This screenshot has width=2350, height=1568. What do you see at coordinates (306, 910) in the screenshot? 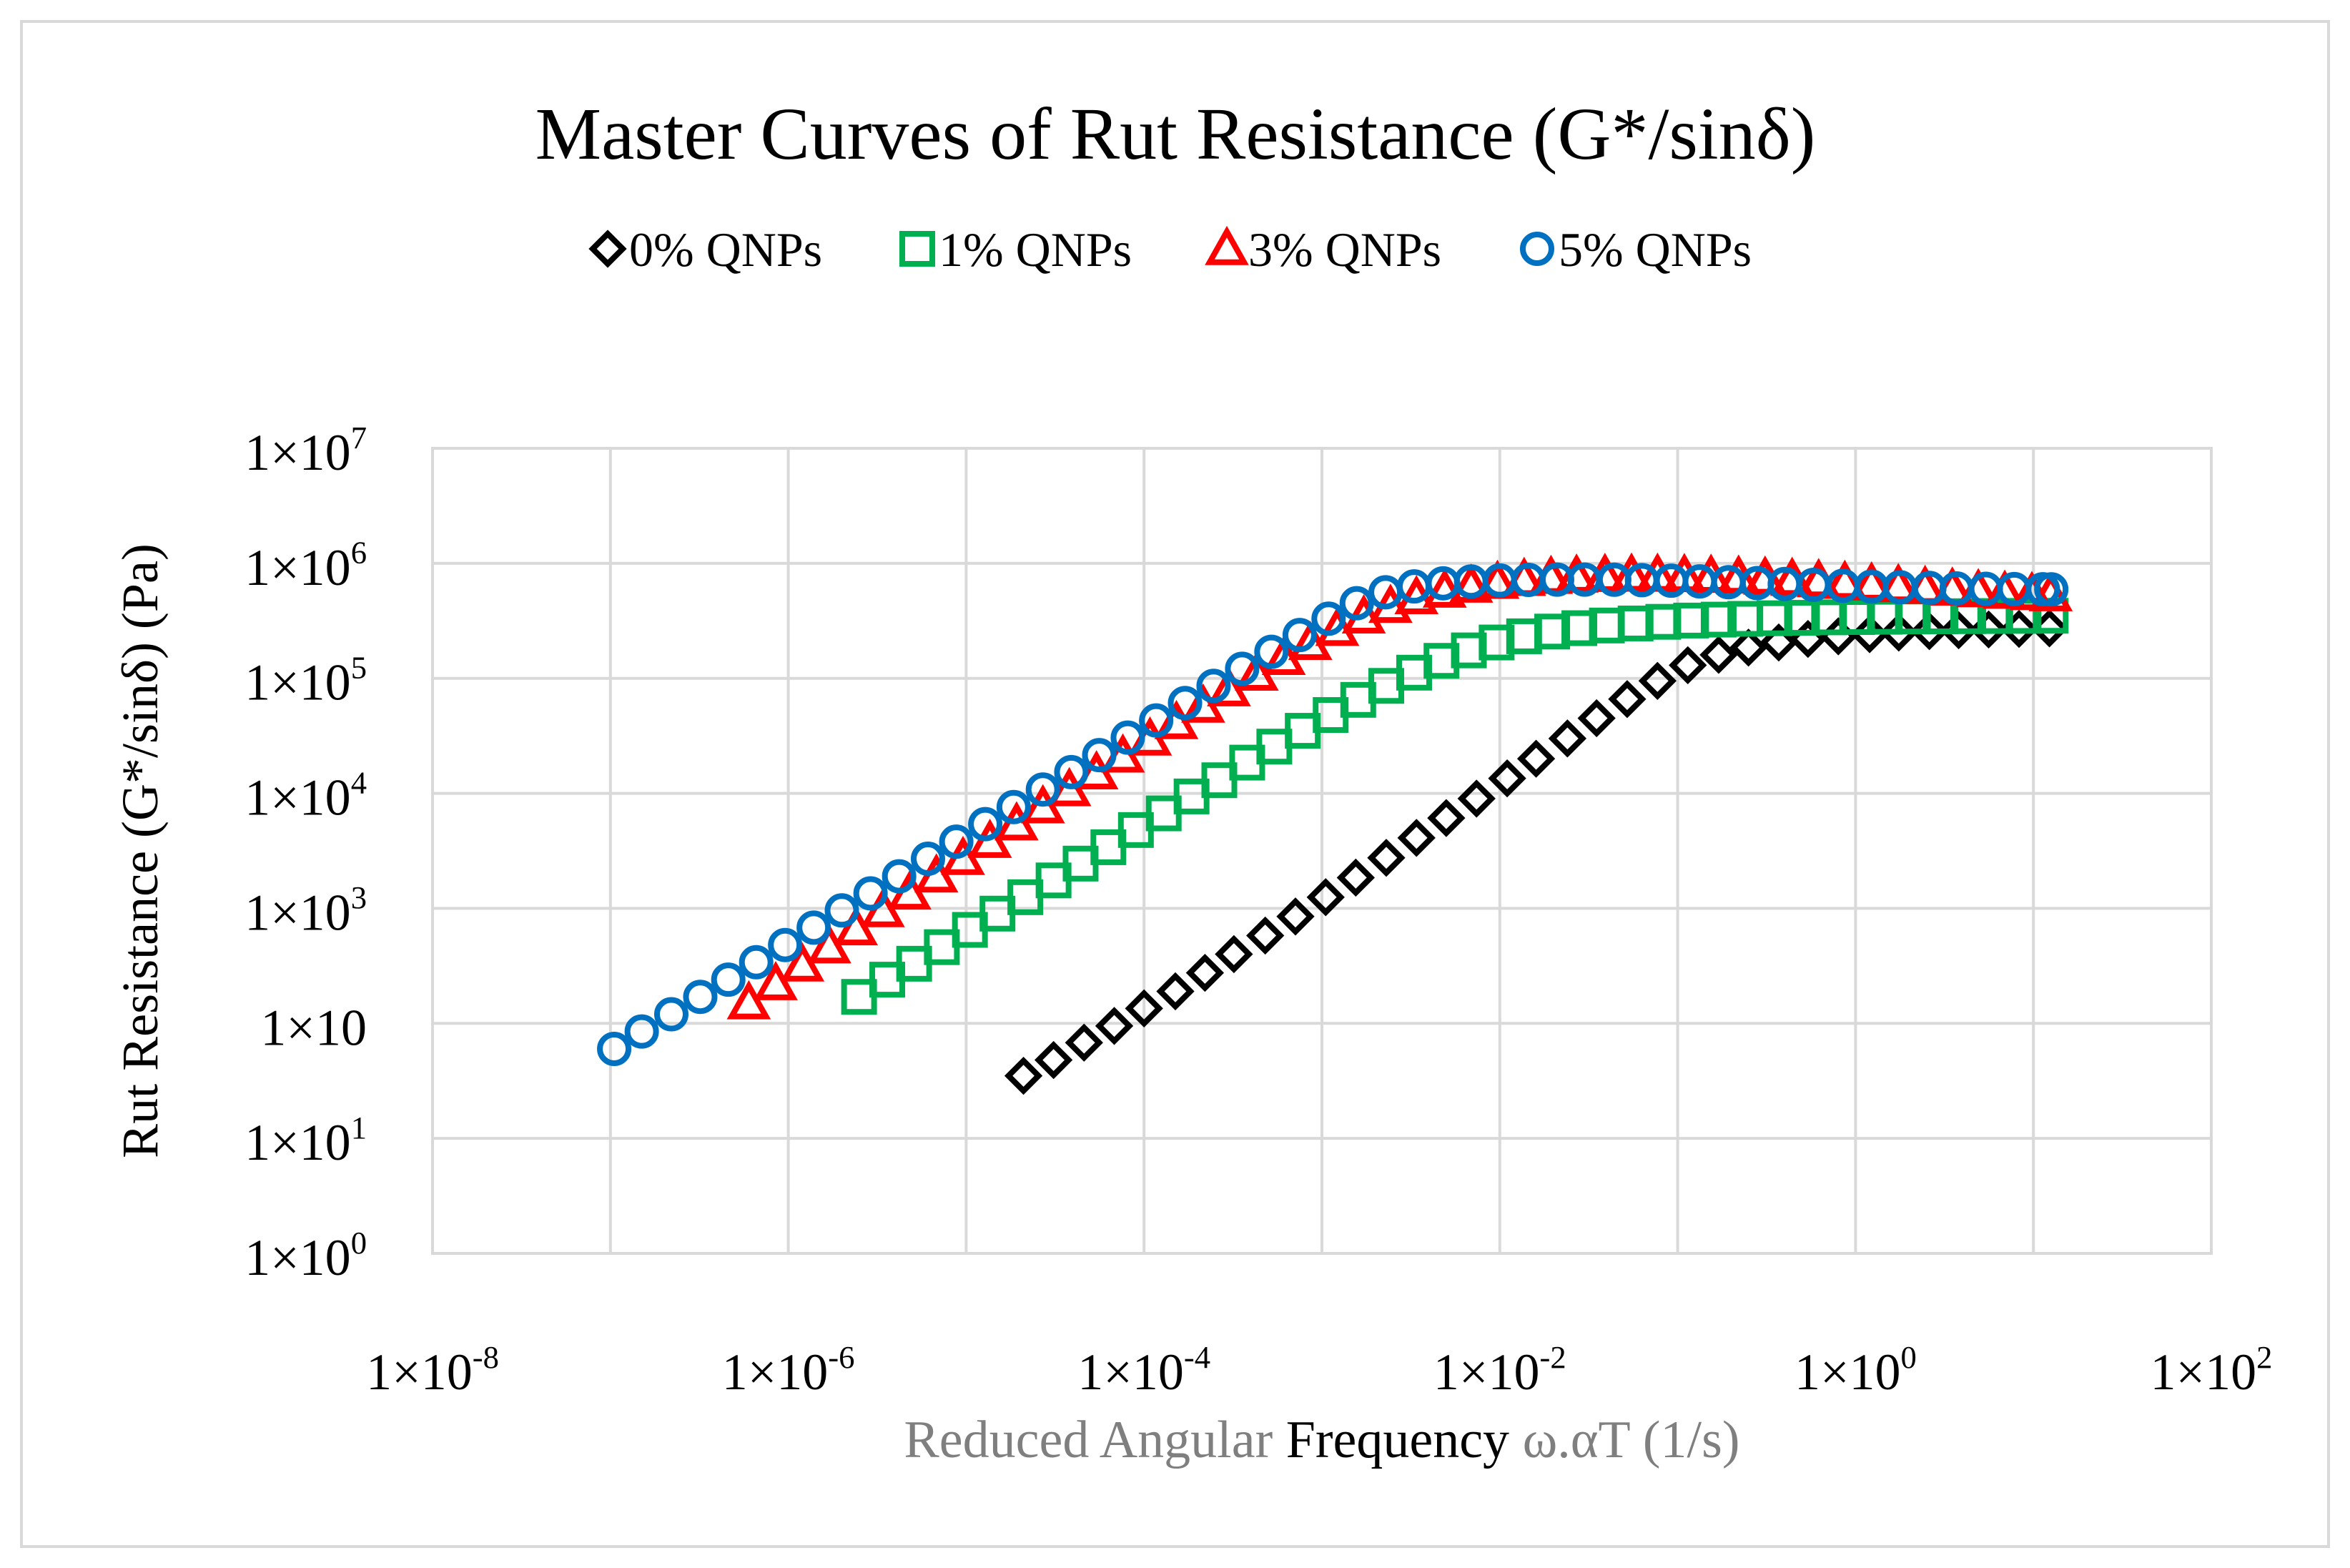
I see `y-tick-label: 1×10³` at bounding box center [306, 910].